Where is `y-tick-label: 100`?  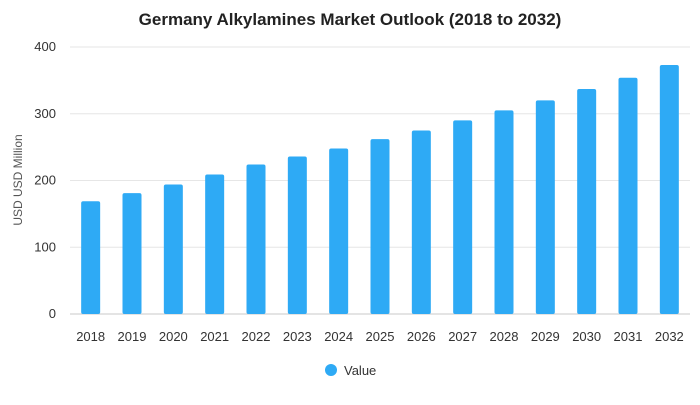 y-tick-label: 100 is located at coordinates (45, 246).